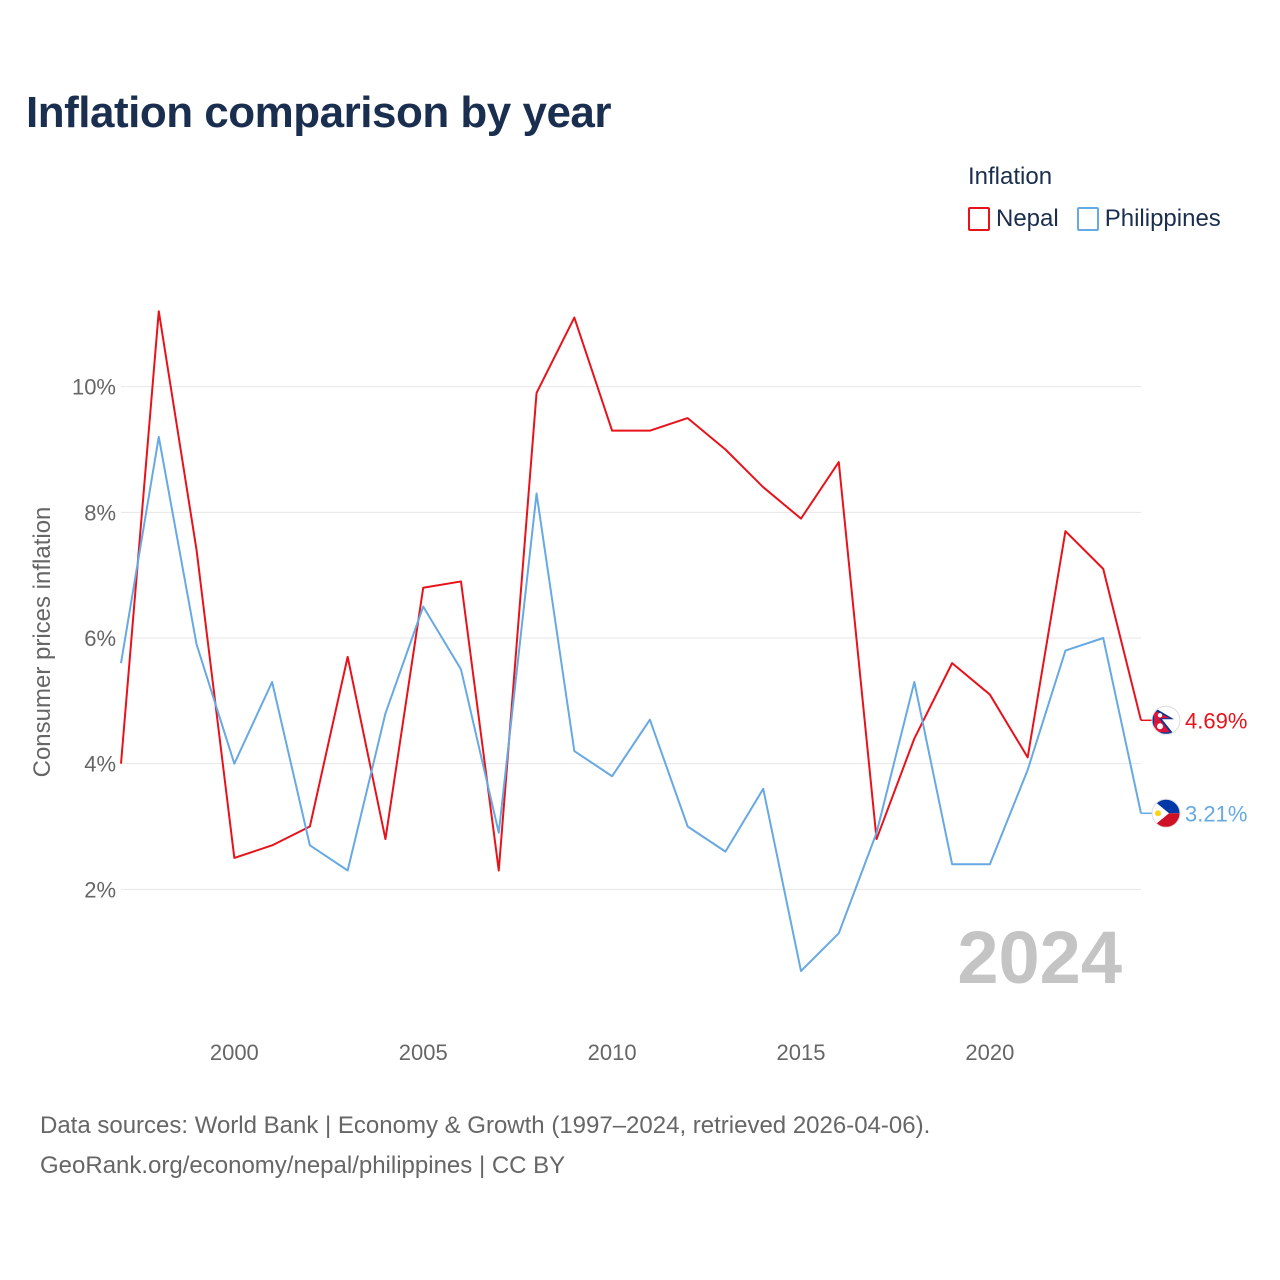  I want to click on chart-title: Inflation comparison by year, so click(319, 112).